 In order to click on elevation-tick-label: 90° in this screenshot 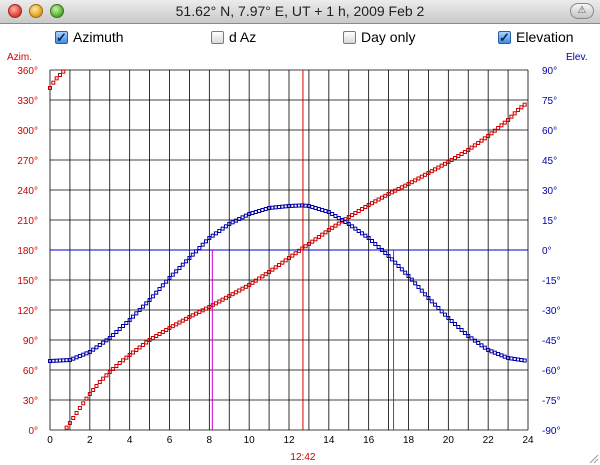, I will do `click(549, 71)`.